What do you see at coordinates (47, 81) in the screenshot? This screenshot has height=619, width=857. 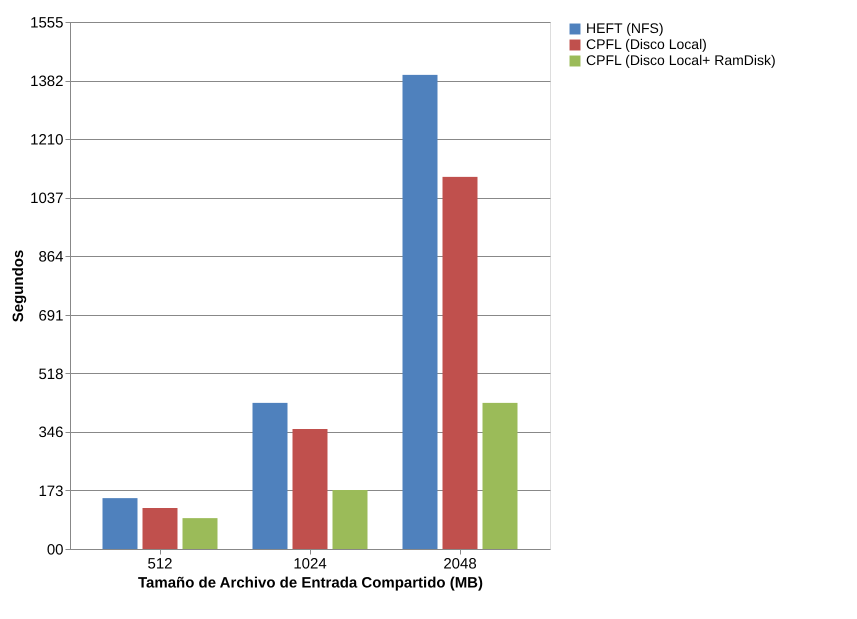 I see `y-tick-label: 1382` at bounding box center [47, 81].